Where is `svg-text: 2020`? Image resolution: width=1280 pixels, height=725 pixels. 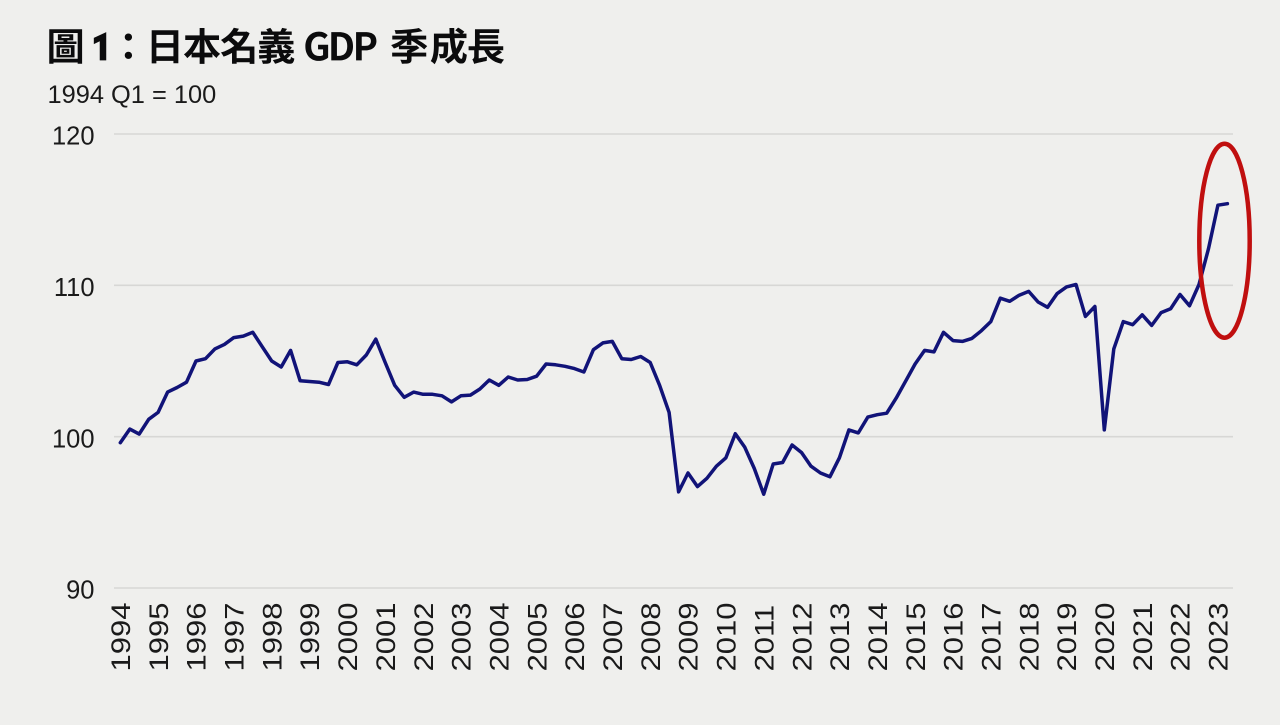
svg-text: 2020 is located at coordinates (1106, 637).